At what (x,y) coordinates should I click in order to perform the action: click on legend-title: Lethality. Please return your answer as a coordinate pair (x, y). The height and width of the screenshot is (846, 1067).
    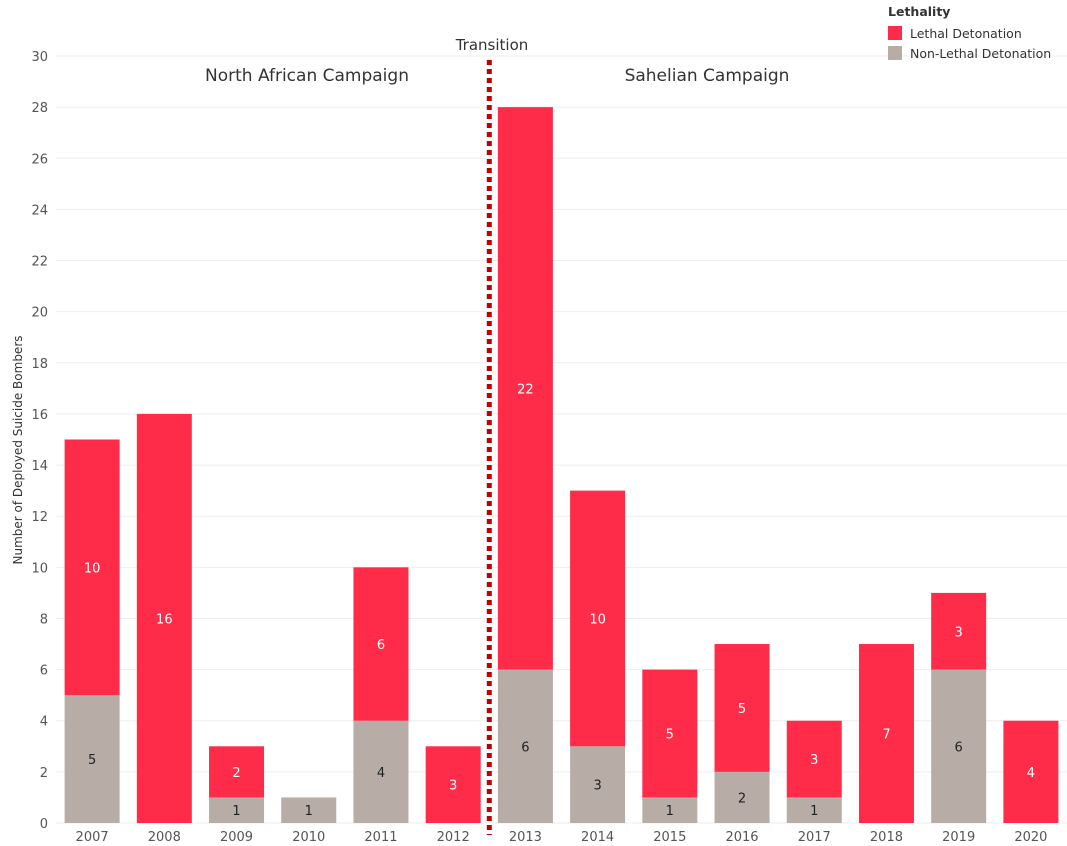
    Looking at the image, I should click on (919, 11).